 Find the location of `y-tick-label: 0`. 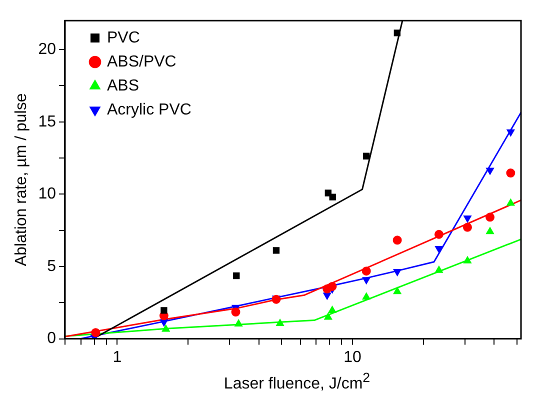

y-tick-label: 0 is located at coordinates (51, 339).